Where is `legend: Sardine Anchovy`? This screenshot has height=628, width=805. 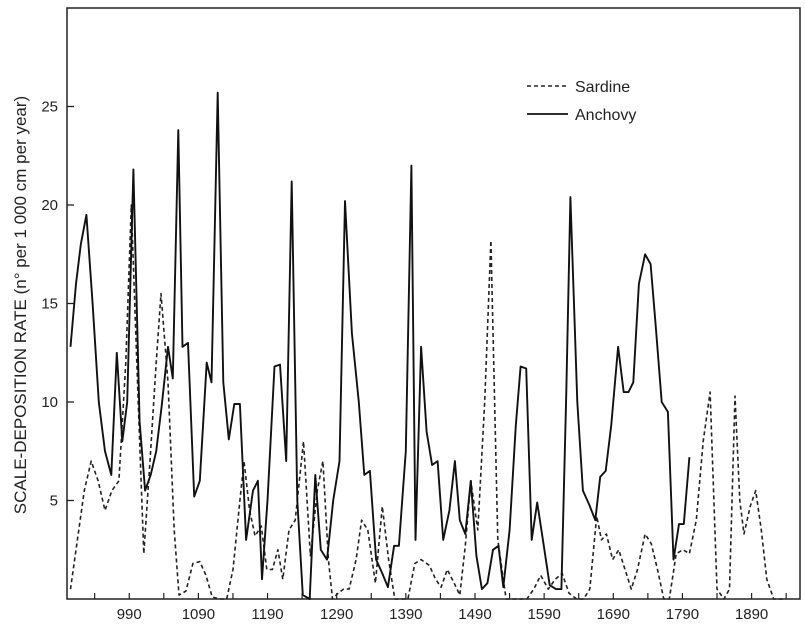
legend: Sardine Anchovy is located at coordinates (581, 101).